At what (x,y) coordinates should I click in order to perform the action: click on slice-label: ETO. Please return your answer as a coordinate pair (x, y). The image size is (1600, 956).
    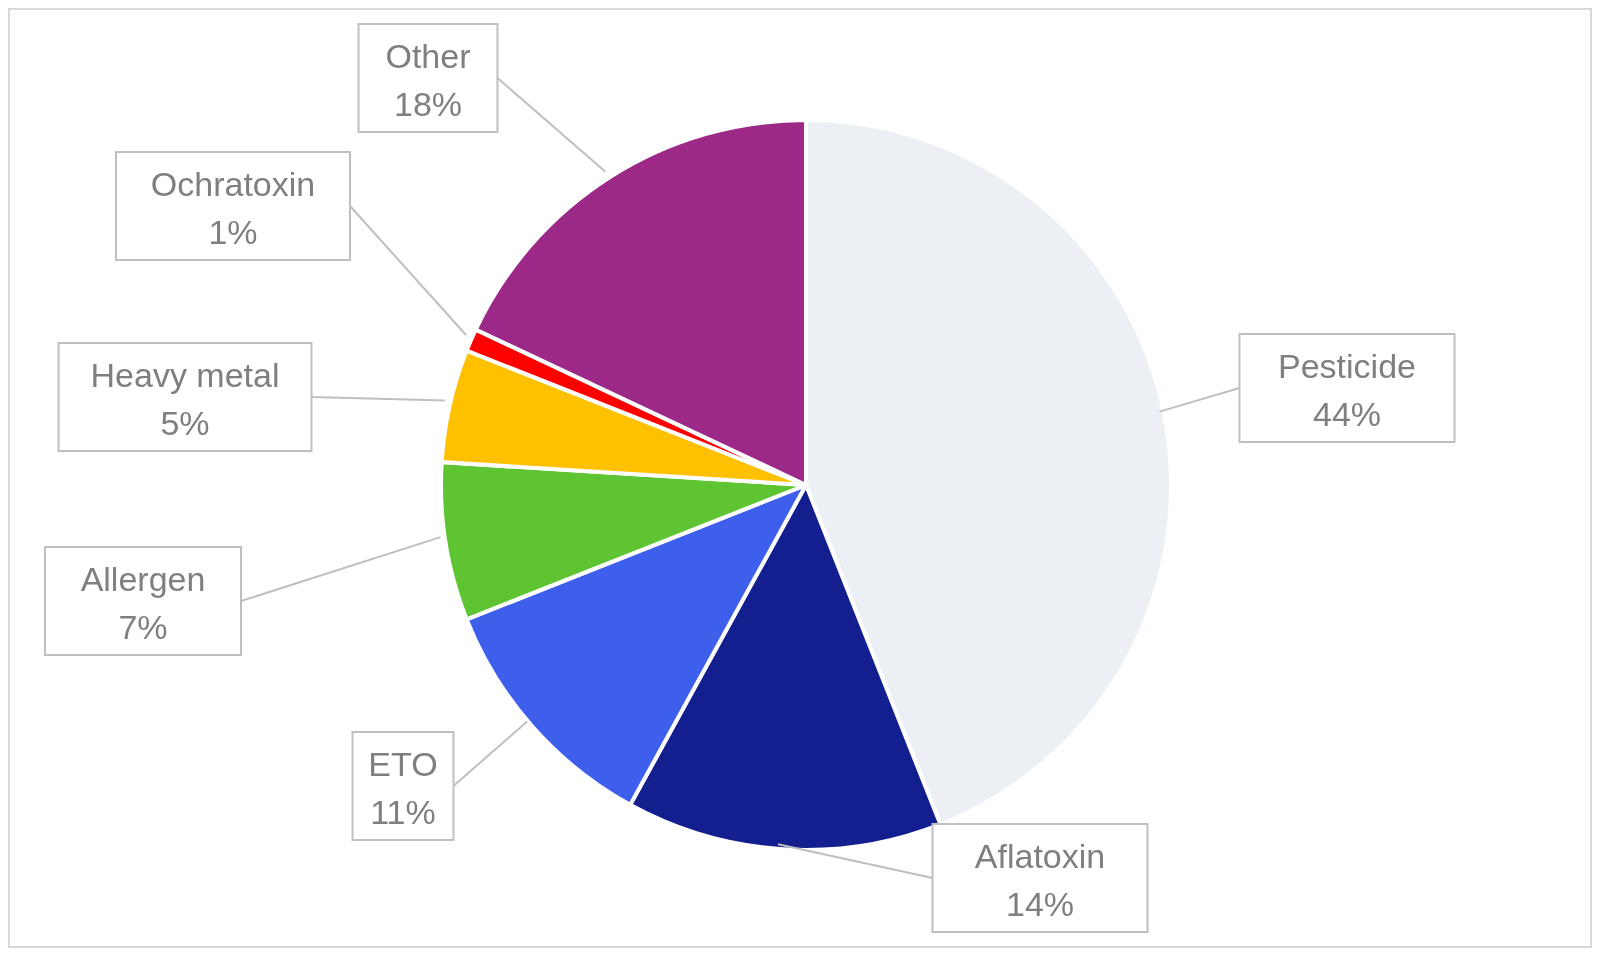
    Looking at the image, I should click on (403, 764).